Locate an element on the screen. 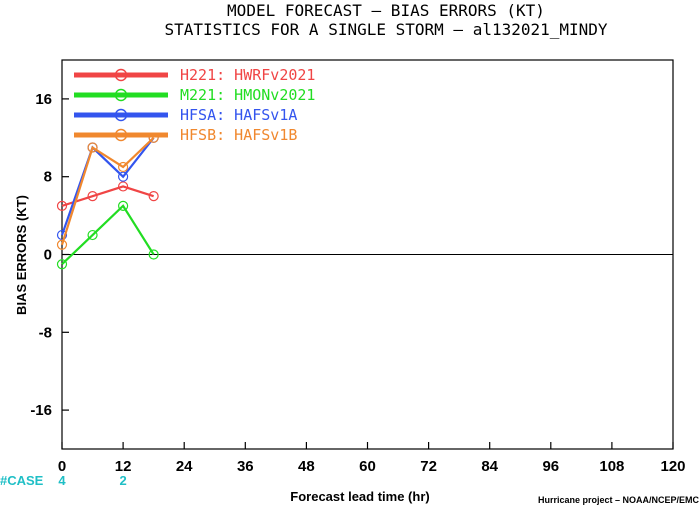  y-tick-label: 8 is located at coordinates (48, 177).